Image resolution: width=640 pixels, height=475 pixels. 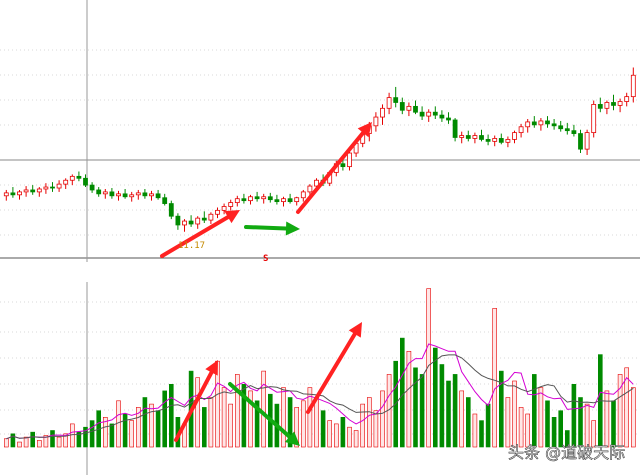 I want to click on green-trend-arrow-shaft, so click(x=266, y=228).